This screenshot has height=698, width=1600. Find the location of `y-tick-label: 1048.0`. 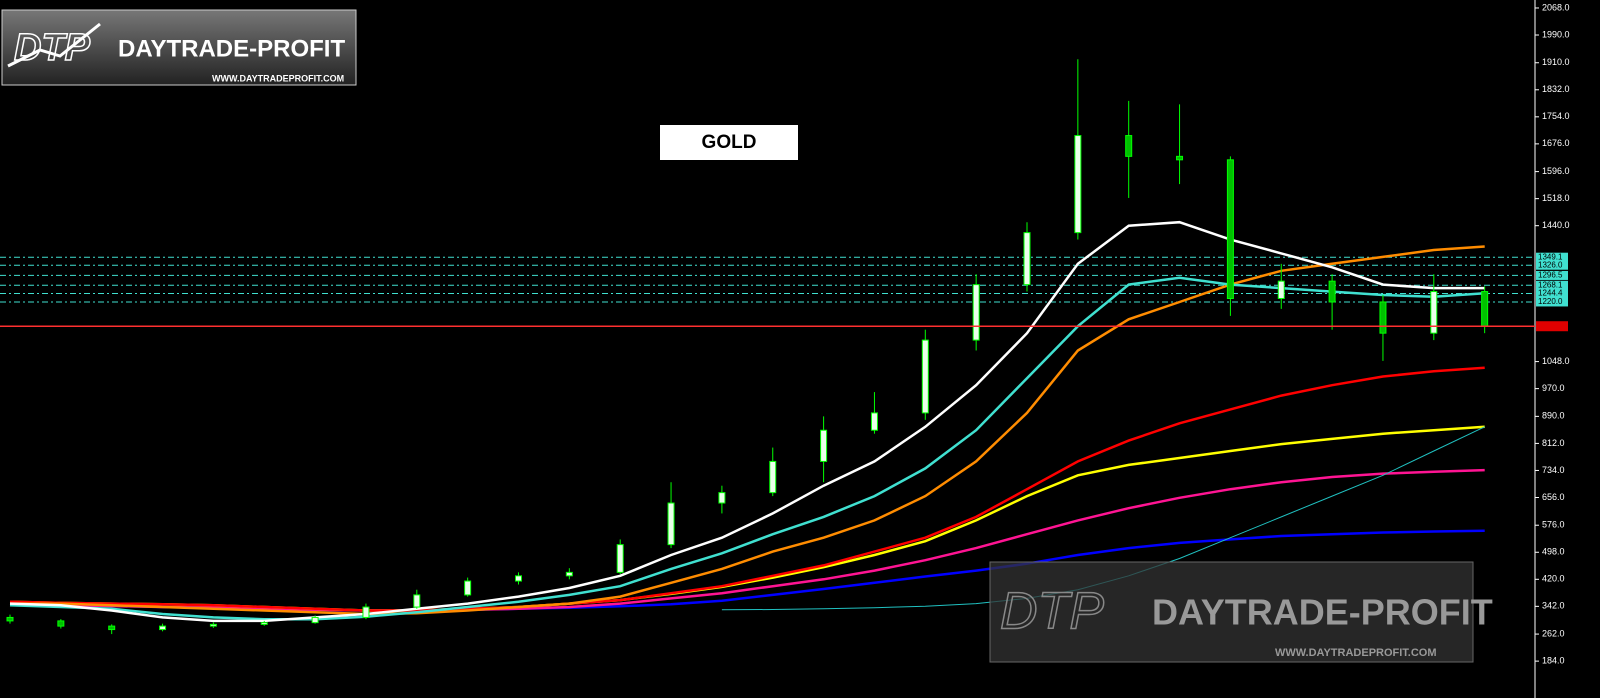

y-tick-label: 1048.0 is located at coordinates (1556, 361).